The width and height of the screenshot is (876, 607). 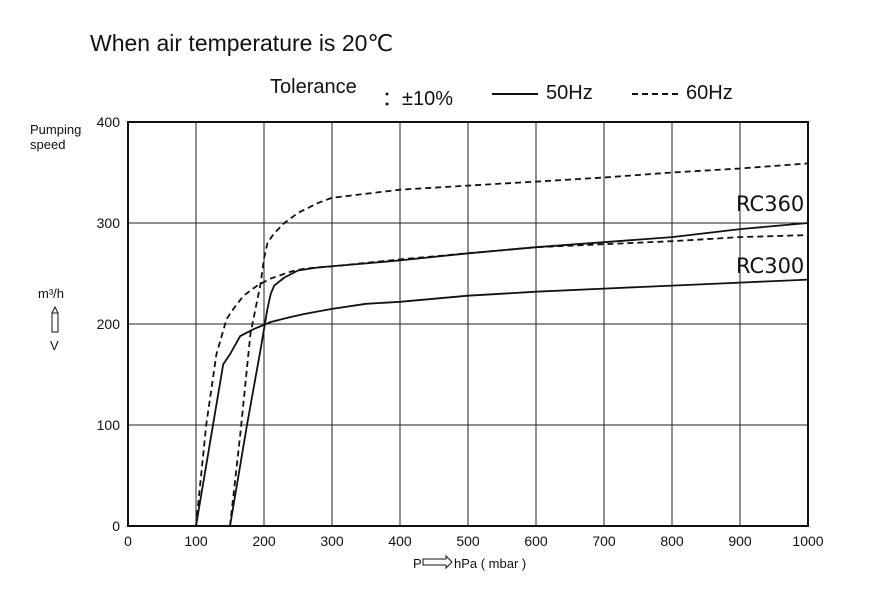 I want to click on y-tick-labels: 0 100 200 300 400, so click(x=109, y=324).